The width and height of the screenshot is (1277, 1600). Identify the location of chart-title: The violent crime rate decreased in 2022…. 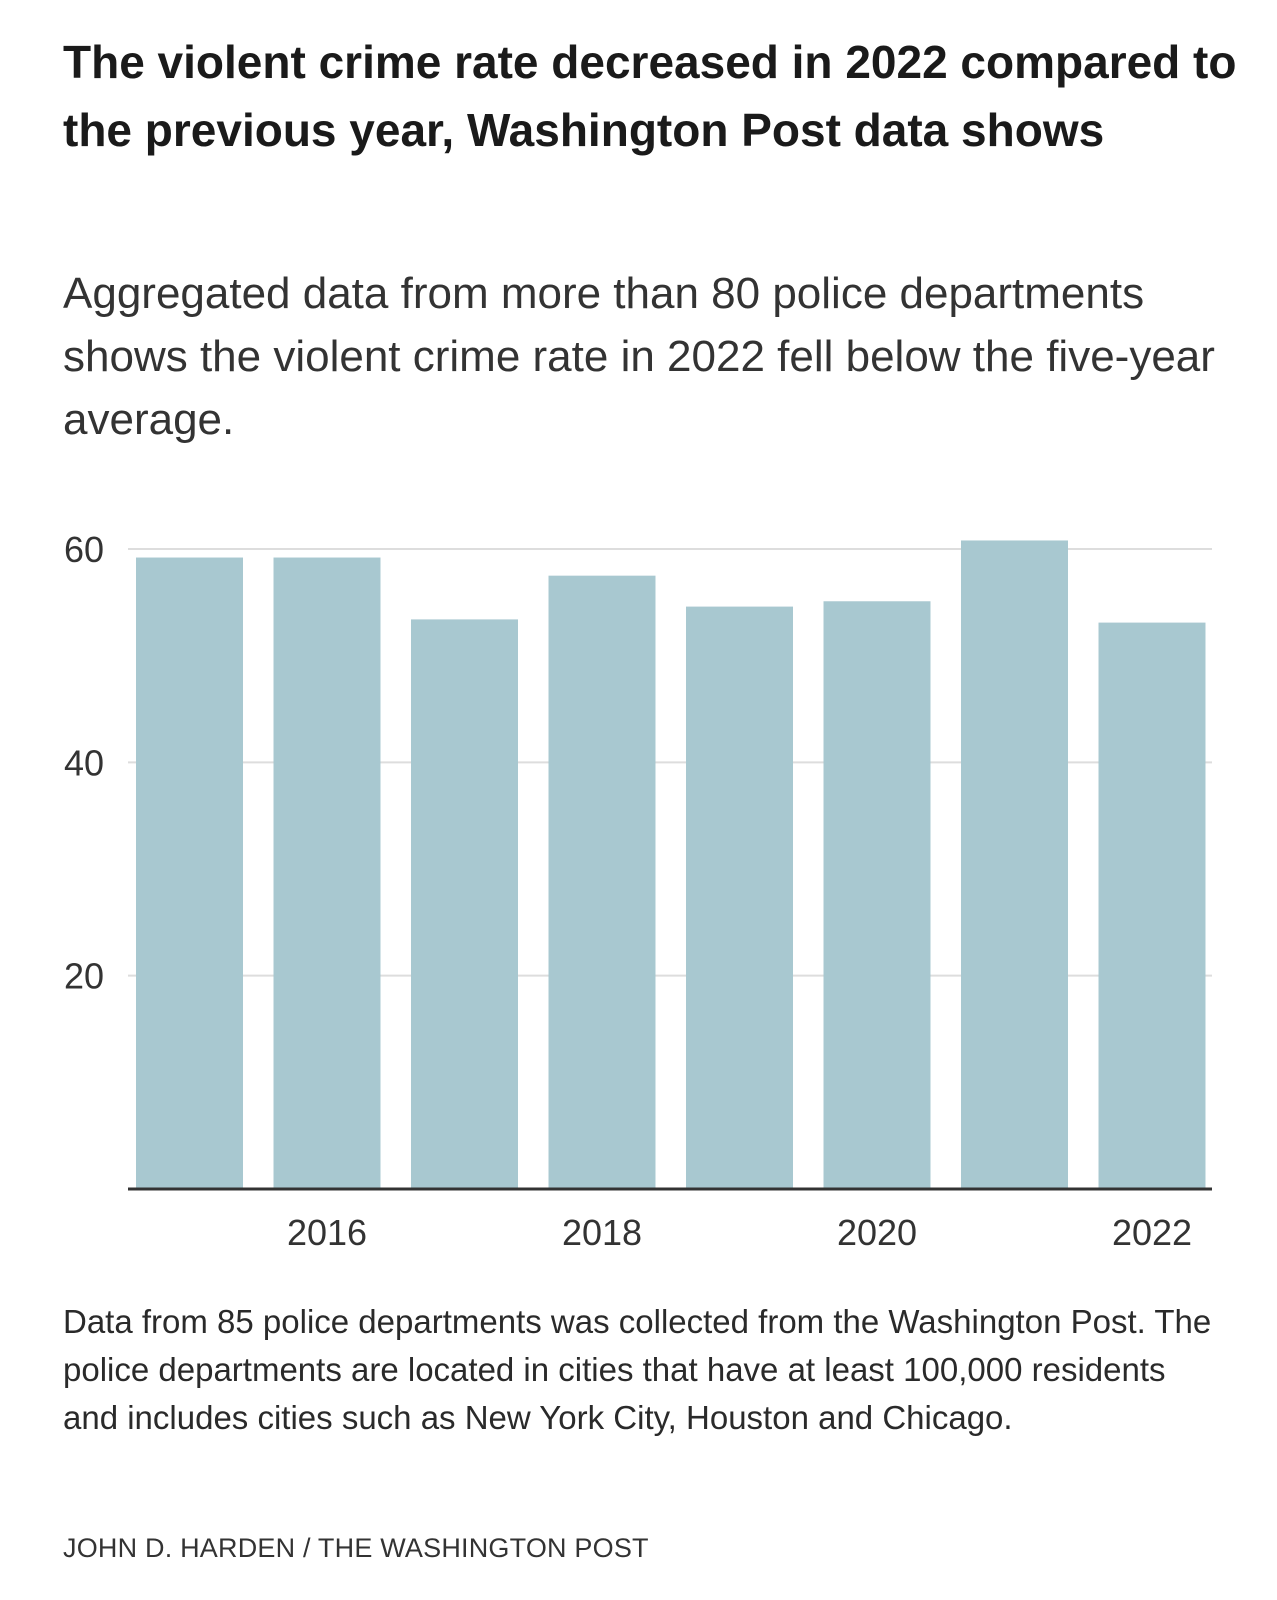
(650, 96).